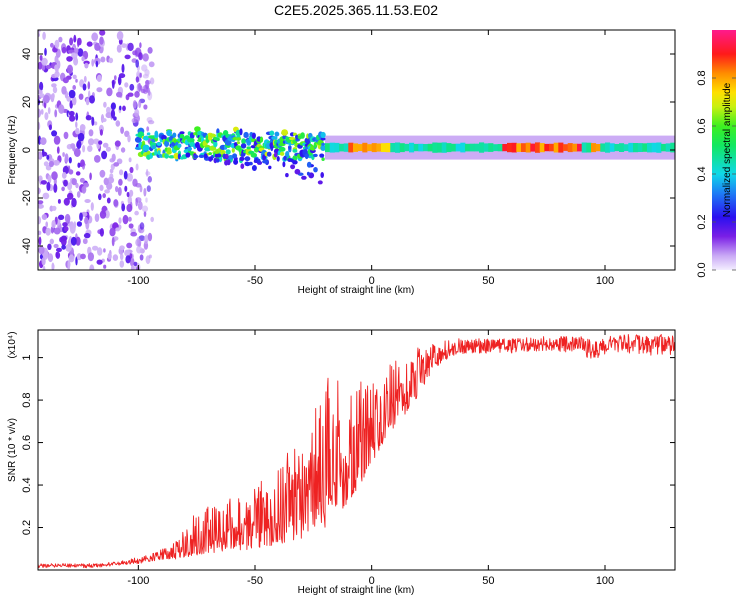 The image size is (750, 600). Describe the element at coordinates (138, 581) in the screenshot. I see `snr-x-tick-label: -100` at that location.